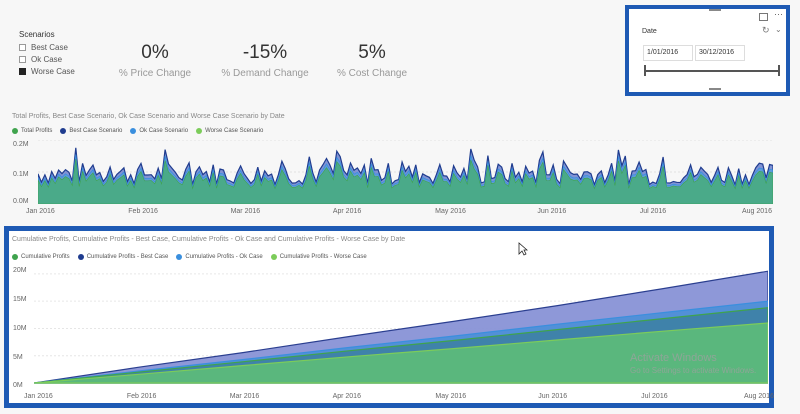 Image resolution: width=800 pixels, height=414 pixels. I want to click on legend-label: Total Profits, so click(37, 131).